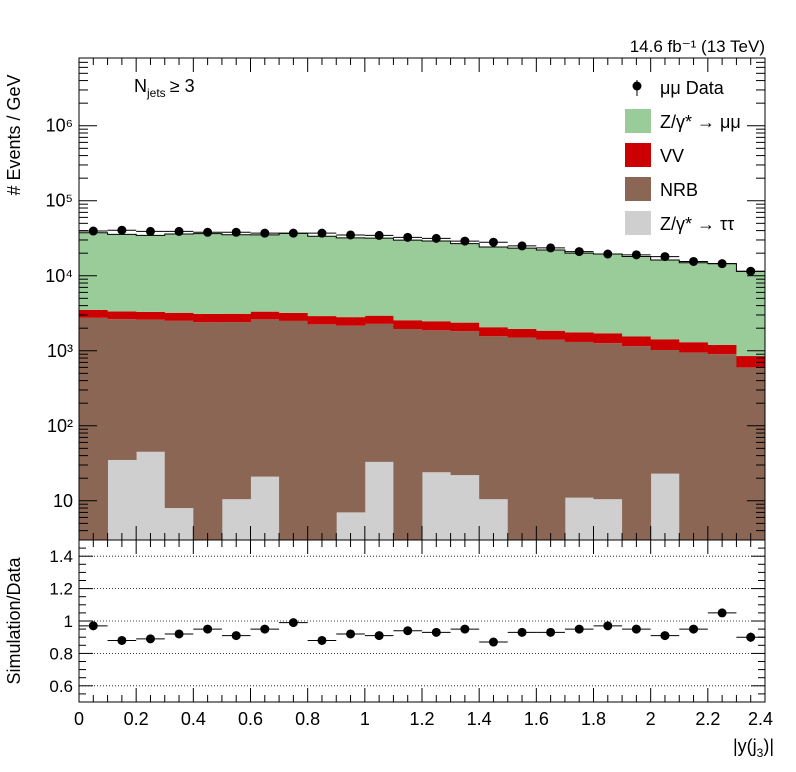 The image size is (796, 772). What do you see at coordinates (60, 426) in the screenshot?
I see `top-ytick-label-1: 10²` at bounding box center [60, 426].